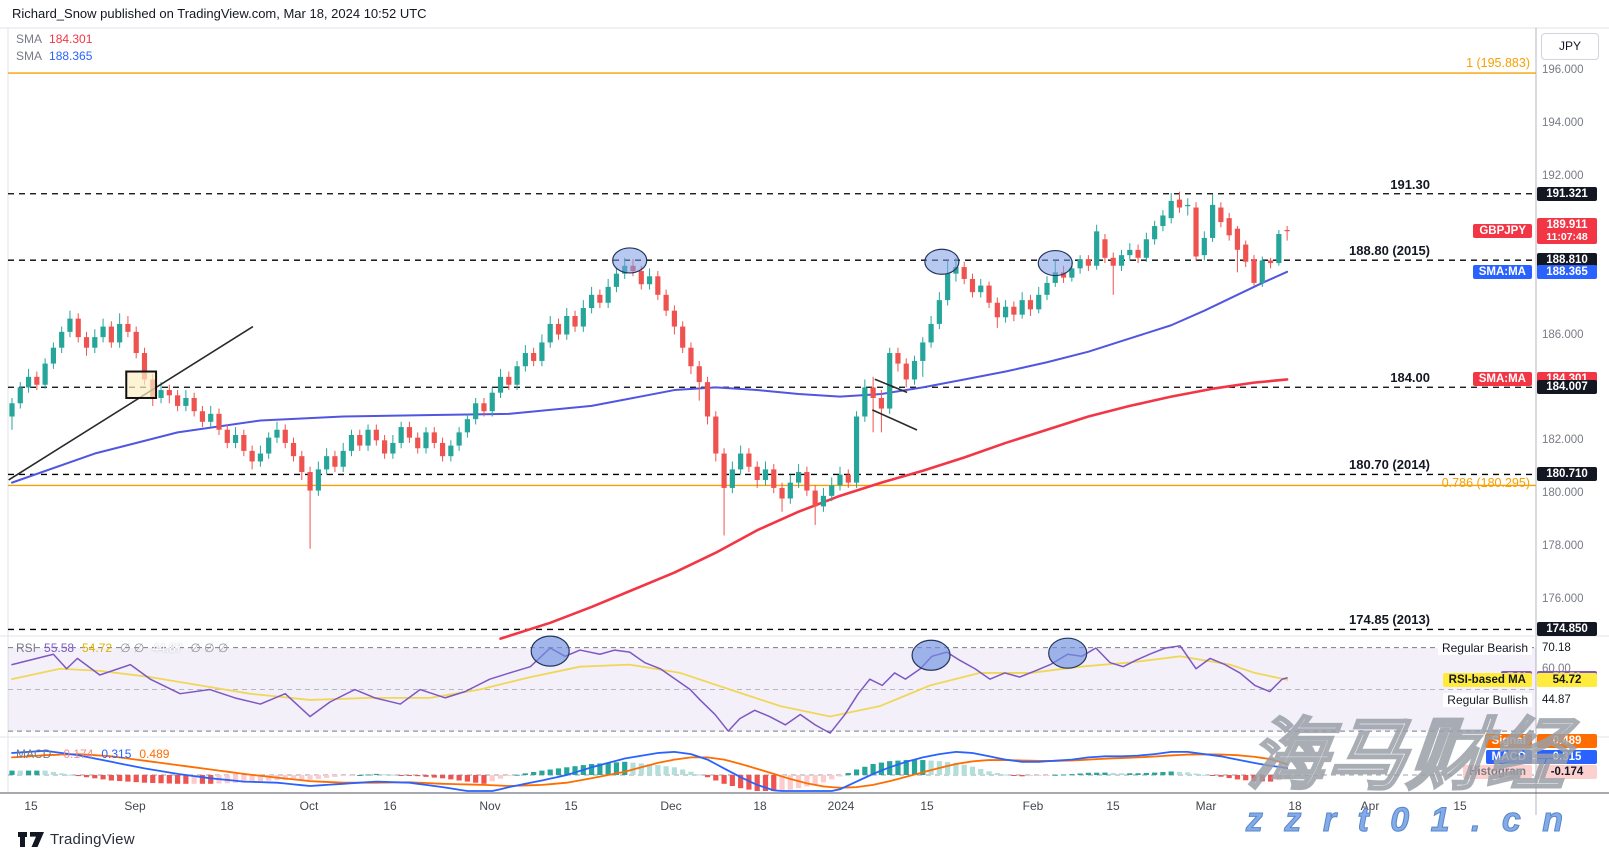 This screenshot has height=857, width=1609. What do you see at coordinates (1570, 46) in the screenshot?
I see `currency-toggle-button: JPY` at bounding box center [1570, 46].